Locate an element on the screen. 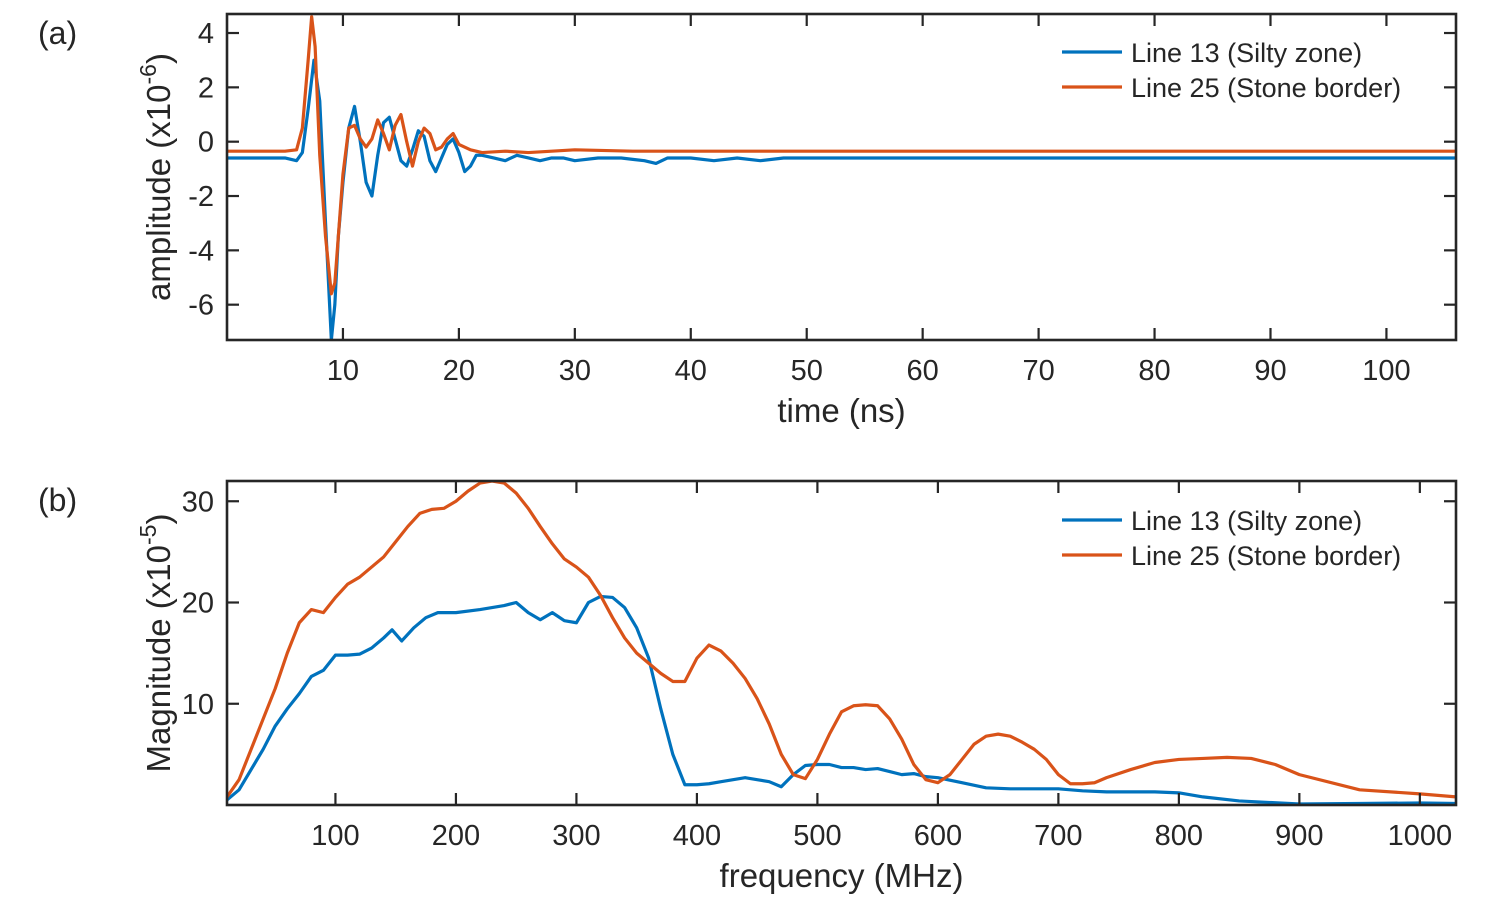 The height and width of the screenshot is (912, 1498). y-tick-label: 20 is located at coordinates (198, 604).